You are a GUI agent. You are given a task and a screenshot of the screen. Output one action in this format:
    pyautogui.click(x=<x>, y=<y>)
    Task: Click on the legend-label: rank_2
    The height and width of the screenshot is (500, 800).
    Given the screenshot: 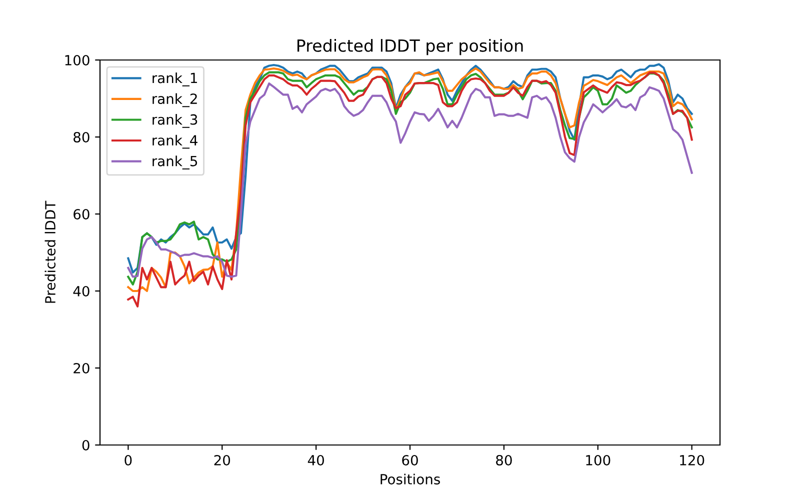 What is the action you would take?
    pyautogui.click(x=174, y=100)
    